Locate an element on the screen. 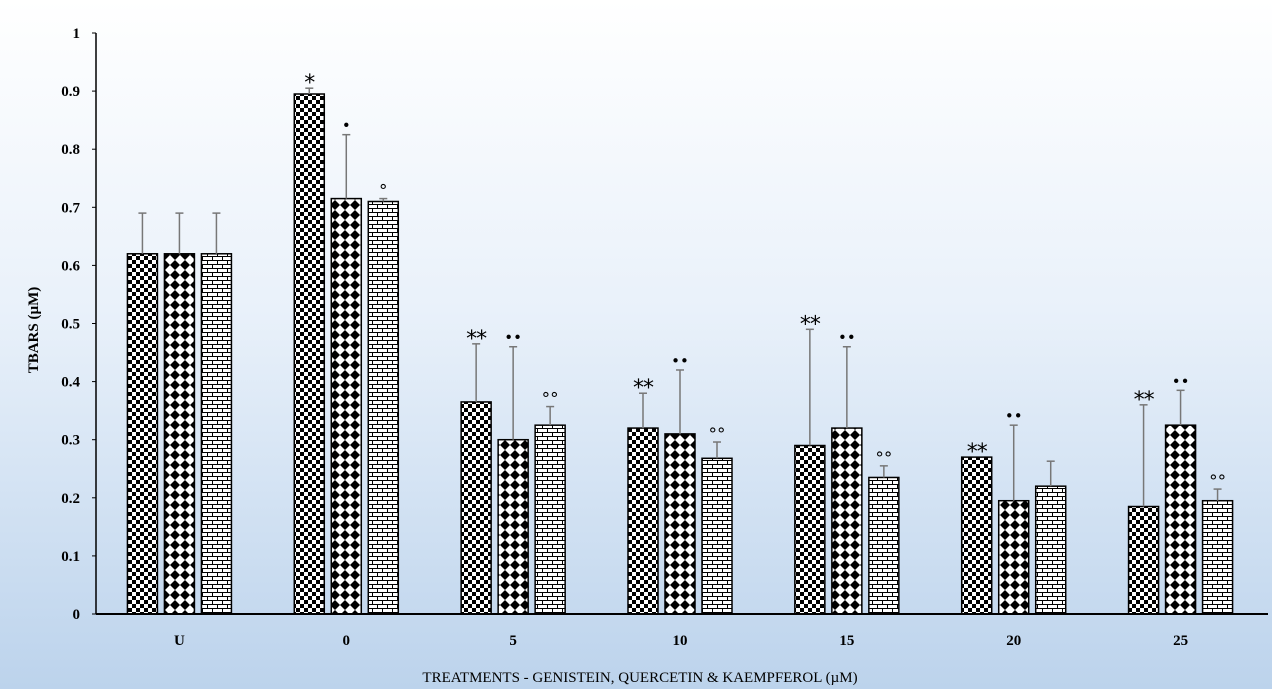 The image size is (1272, 689). x-tick-label: 5 is located at coordinates (513, 641).